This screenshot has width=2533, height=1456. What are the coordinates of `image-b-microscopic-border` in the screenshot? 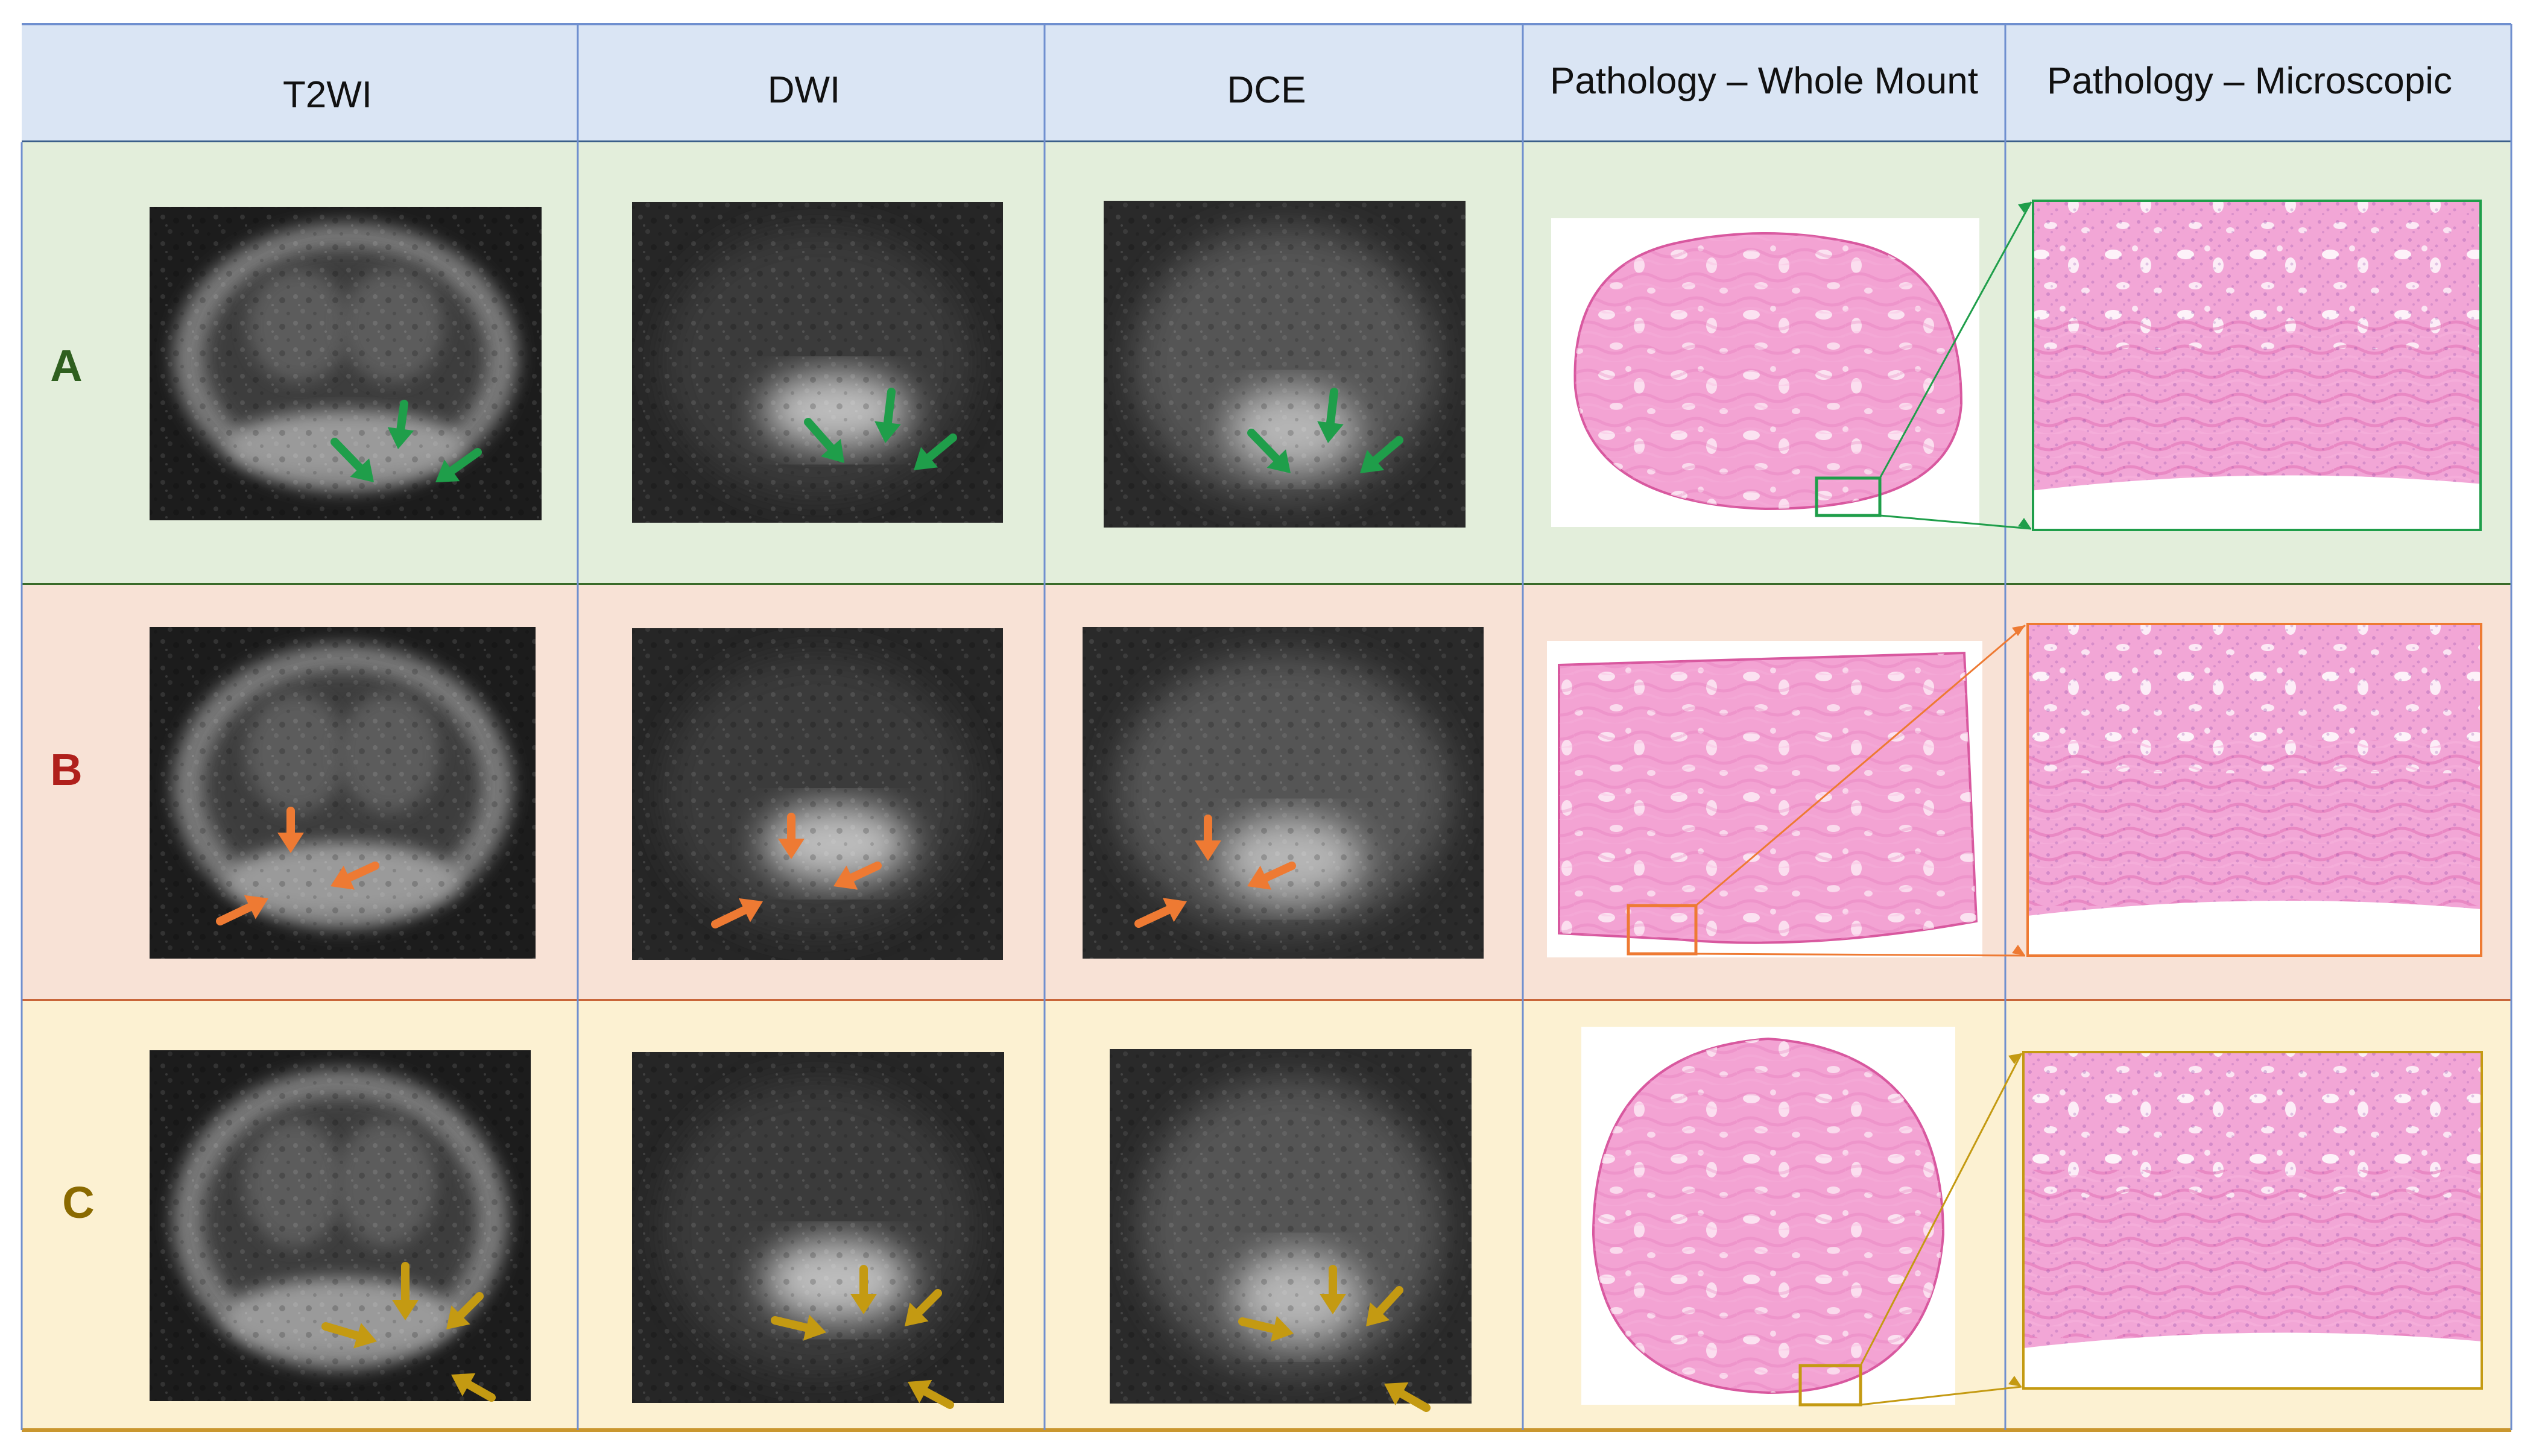 It's located at (2254, 790).